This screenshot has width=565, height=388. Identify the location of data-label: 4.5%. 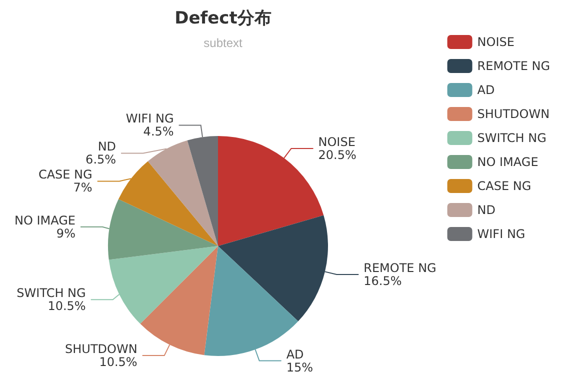
(158, 131).